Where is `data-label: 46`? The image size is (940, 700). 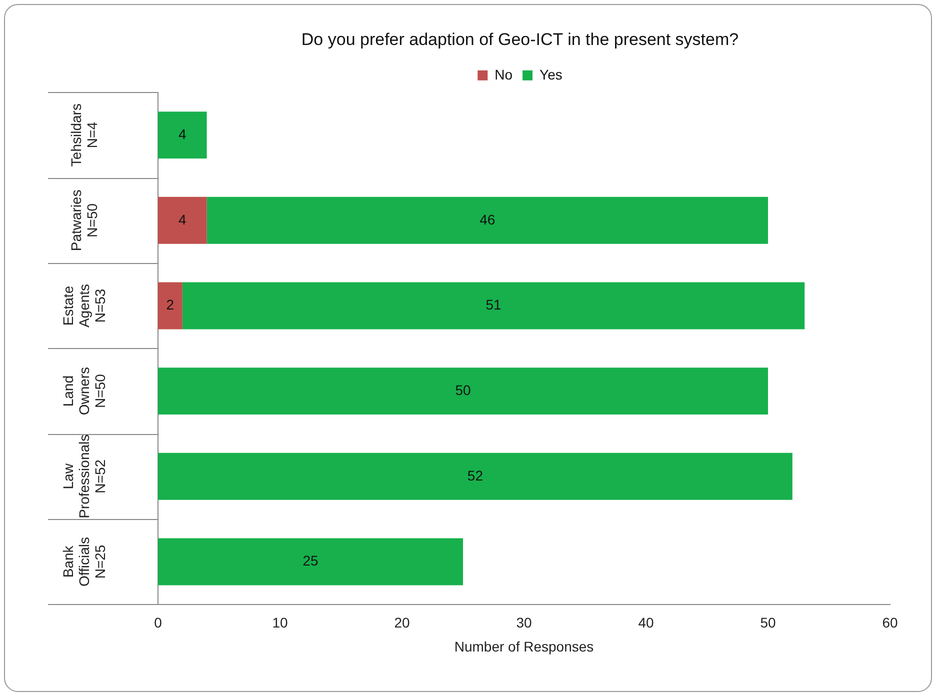
data-label: 46 is located at coordinates (488, 219).